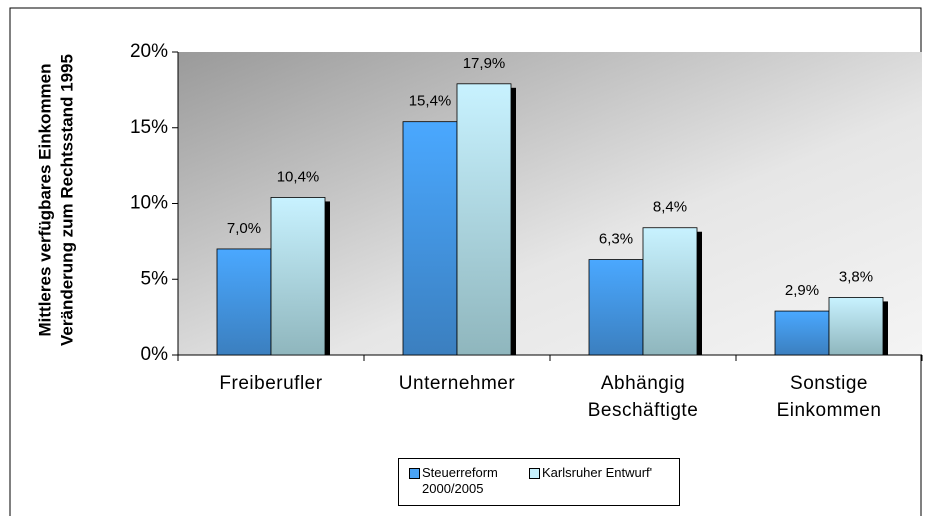  Describe the element at coordinates (149, 127) in the screenshot. I see `y-tick-label: 15%` at that location.